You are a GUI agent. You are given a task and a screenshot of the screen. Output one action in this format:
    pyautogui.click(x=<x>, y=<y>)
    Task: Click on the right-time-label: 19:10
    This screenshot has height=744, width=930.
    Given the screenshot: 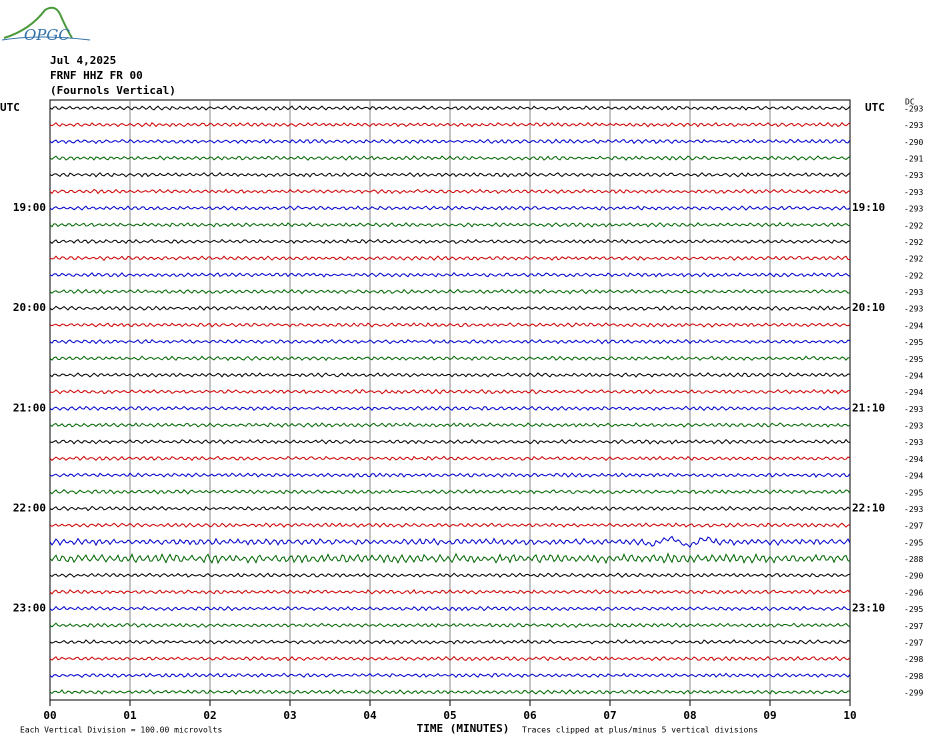 What is the action you would take?
    pyautogui.click(x=868, y=207)
    